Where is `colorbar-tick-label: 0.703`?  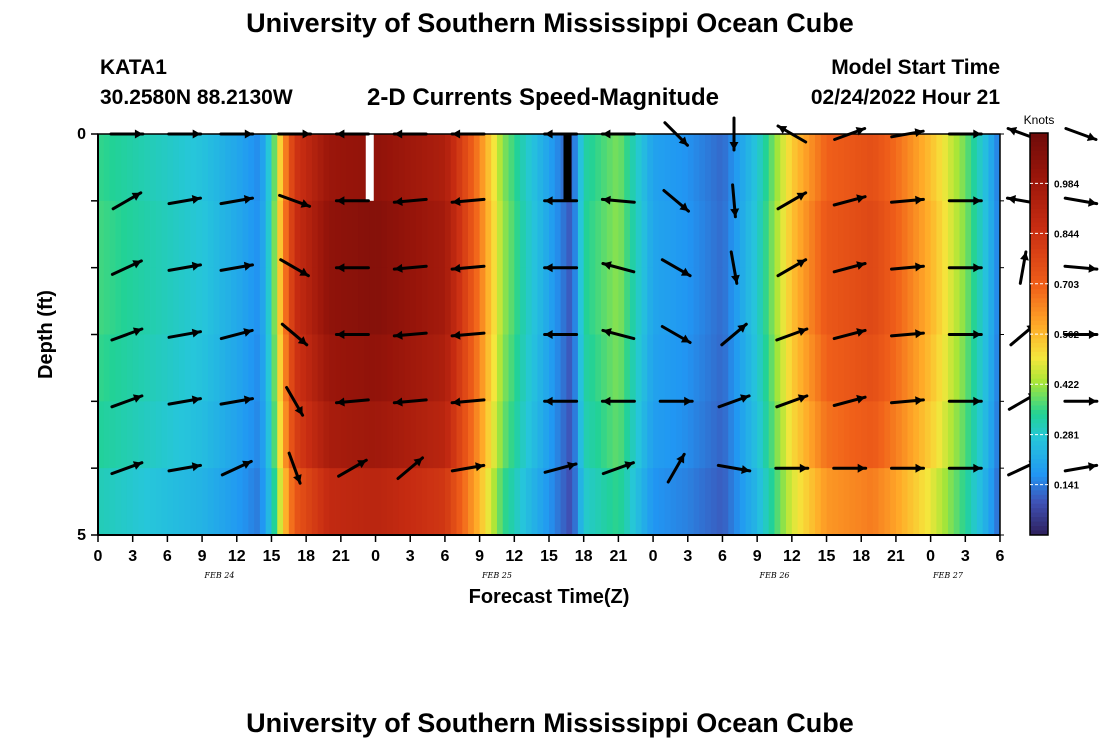
colorbar-tick-label: 0.703 is located at coordinates (1066, 285).